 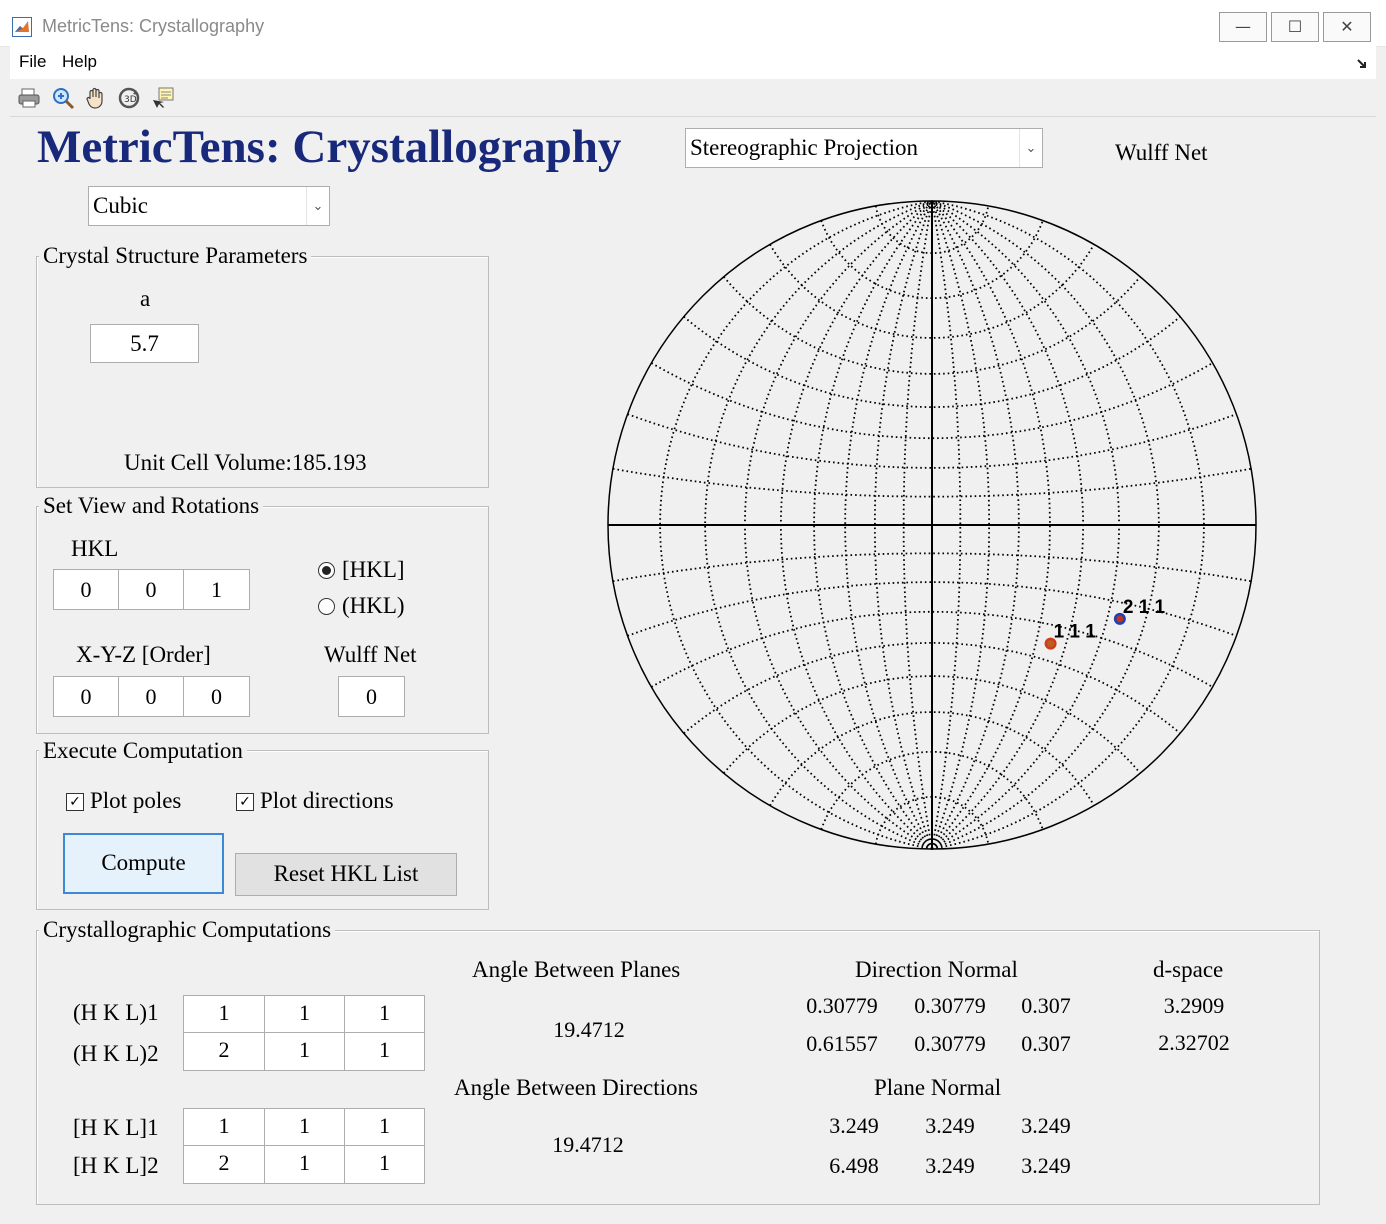 I want to click on direction1-h: 1, so click(x=224, y=1127).